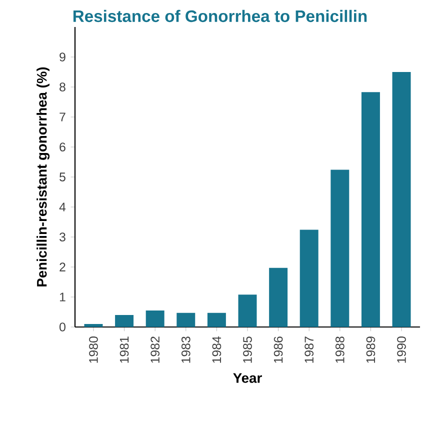 The image size is (430, 422). What do you see at coordinates (220, 16) in the screenshot?
I see `chart-title: Resistance of Gonorrhea to Penicillin` at bounding box center [220, 16].